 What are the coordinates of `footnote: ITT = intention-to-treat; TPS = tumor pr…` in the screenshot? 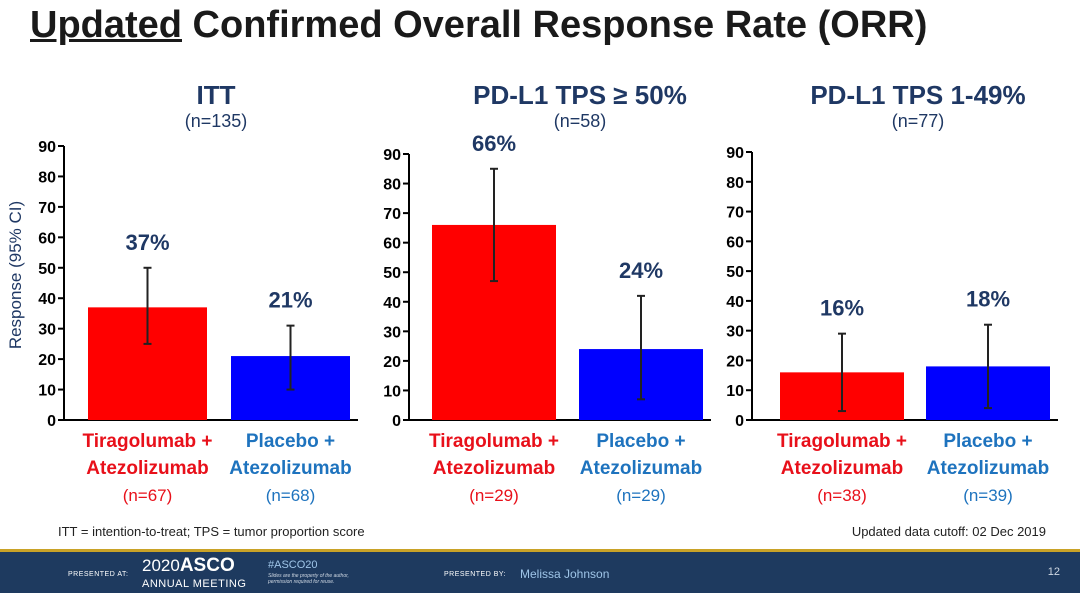 It's located at (211, 531).